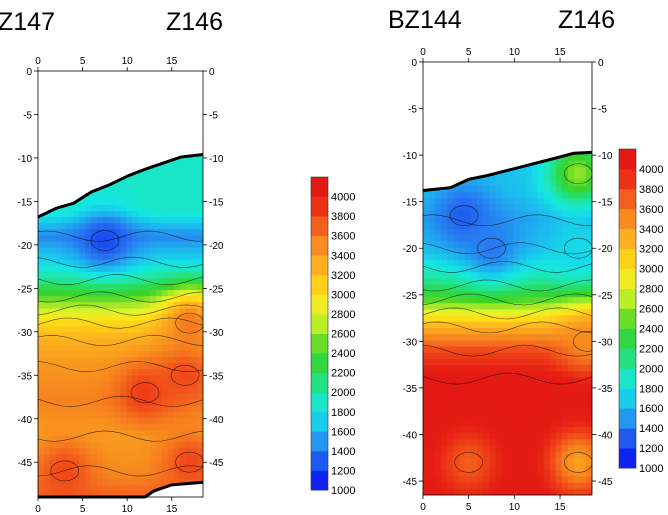 The image size is (668, 515). I want to click on y-tick-right: 0, so click(212, 72).